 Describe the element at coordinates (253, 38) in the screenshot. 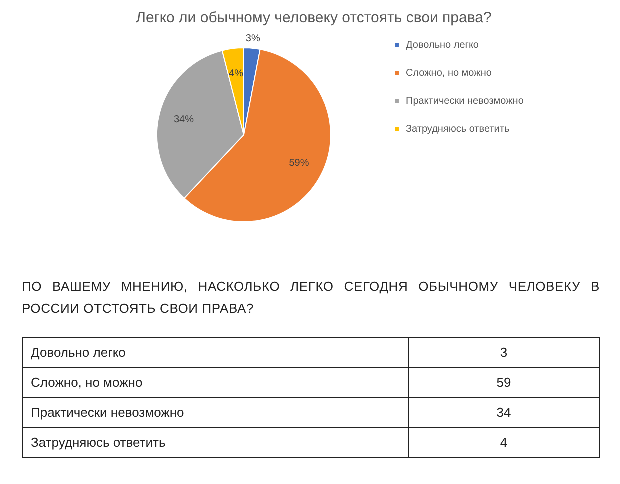

I see `data-label: 3%` at that location.